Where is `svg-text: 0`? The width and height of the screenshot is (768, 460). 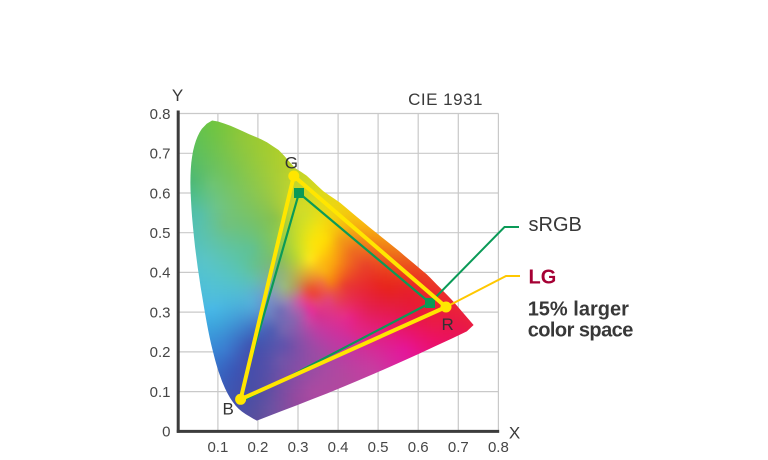
svg-text: 0 is located at coordinates (166, 432).